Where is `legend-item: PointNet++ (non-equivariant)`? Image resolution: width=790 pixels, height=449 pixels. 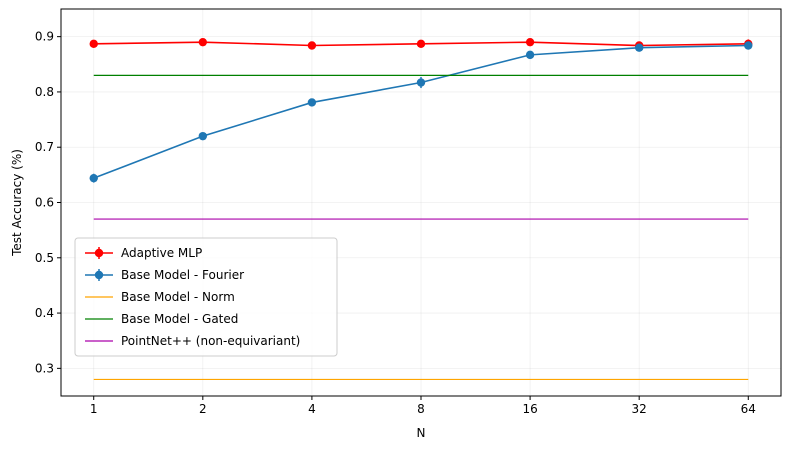 legend-item: PointNet++ (non-equivariant) is located at coordinates (192, 341).